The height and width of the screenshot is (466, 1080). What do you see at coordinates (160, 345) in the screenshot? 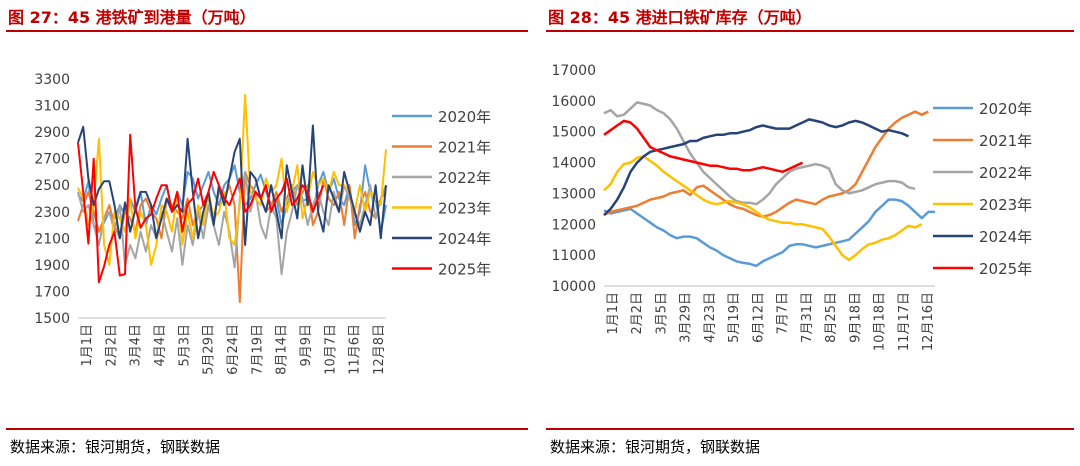
I see `x-tick-label: 4月4日` at bounding box center [160, 345].